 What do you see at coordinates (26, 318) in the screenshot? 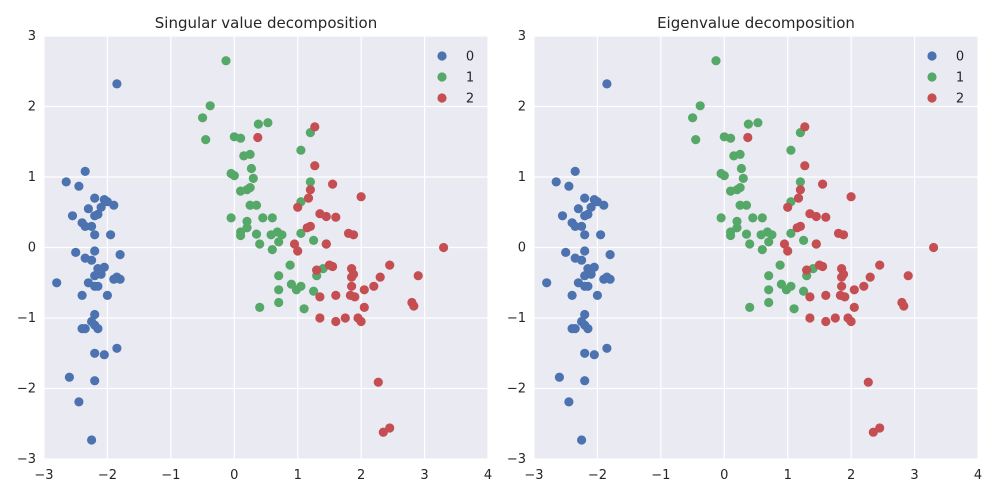
I see `y-tick-label: −1` at bounding box center [26, 318].